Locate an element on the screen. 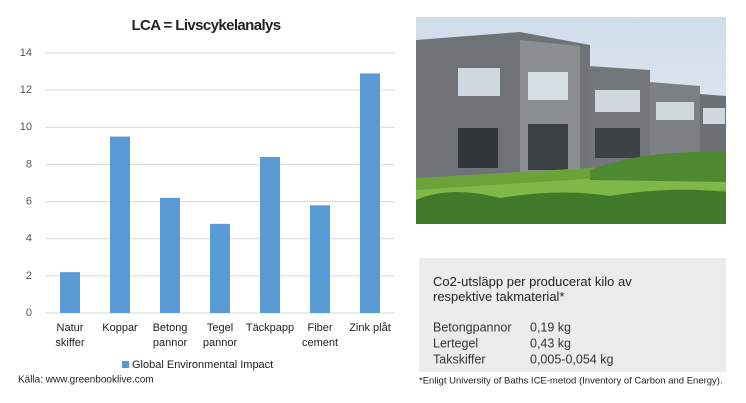 The width and height of the screenshot is (746, 403). y-tick-label: 4 is located at coordinates (29, 239).